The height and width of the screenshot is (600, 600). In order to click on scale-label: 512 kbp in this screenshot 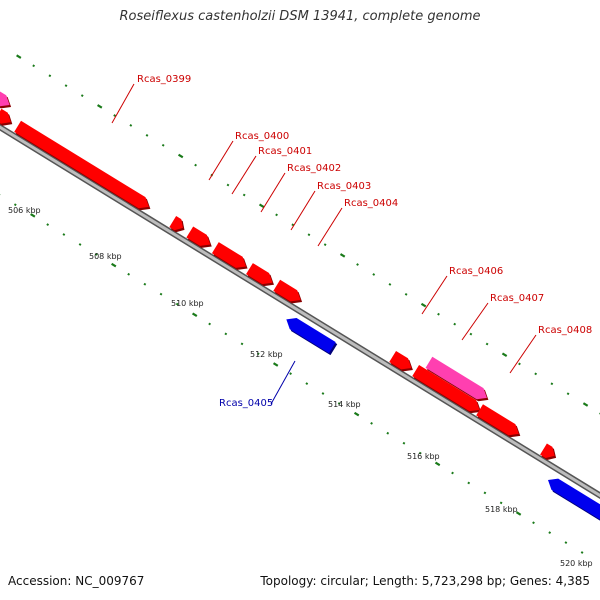, I will do `click(266, 354)`.